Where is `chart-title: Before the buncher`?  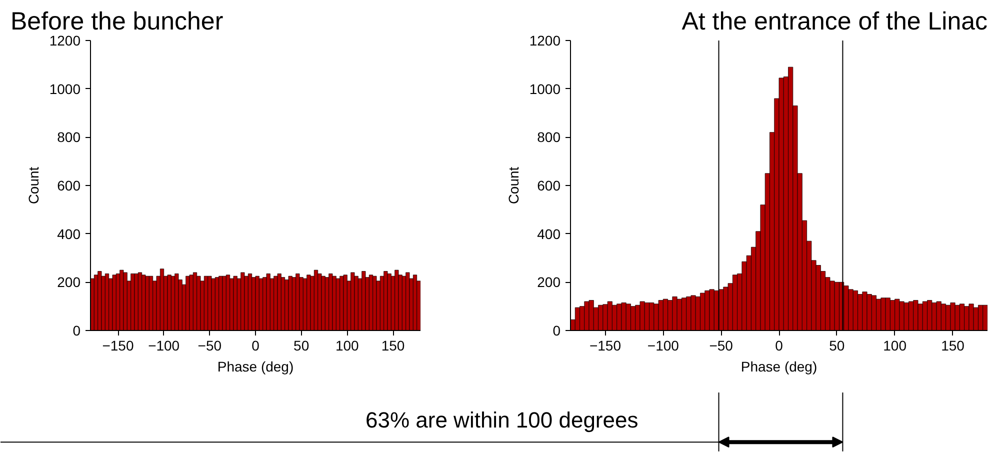 chart-title: Before the buncher is located at coordinates (117, 22).